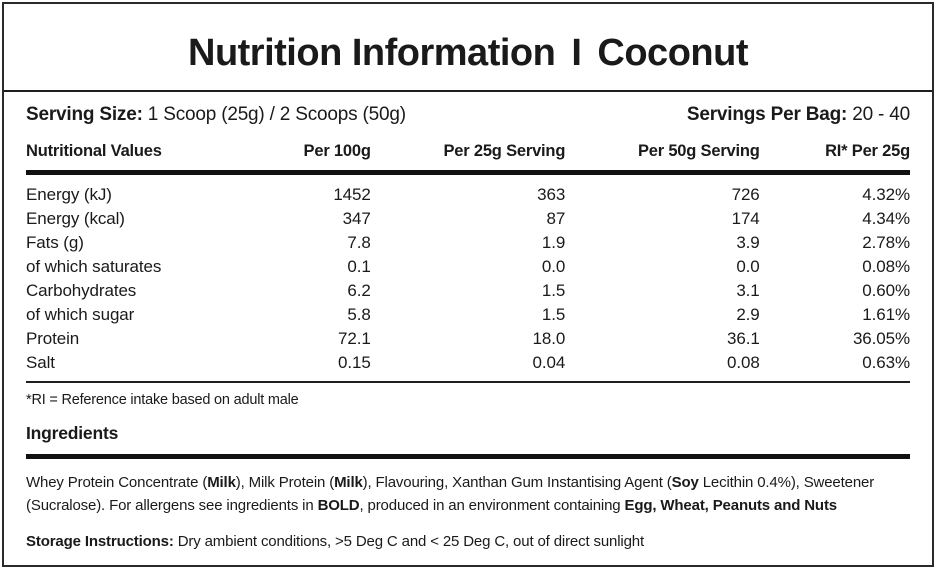  I want to click on value-cell: 36.05%, so click(881, 338).